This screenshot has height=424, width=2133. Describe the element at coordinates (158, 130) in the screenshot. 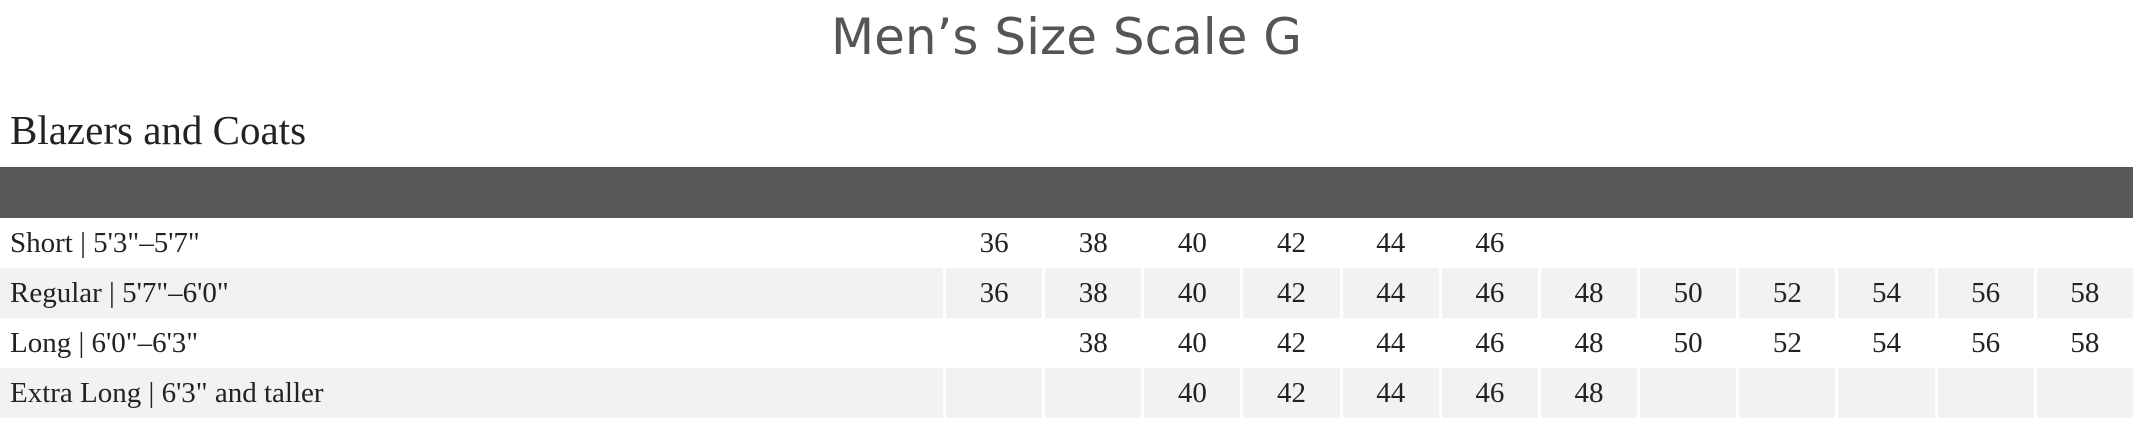

I see `section-title: Blazers and Coats` at that location.